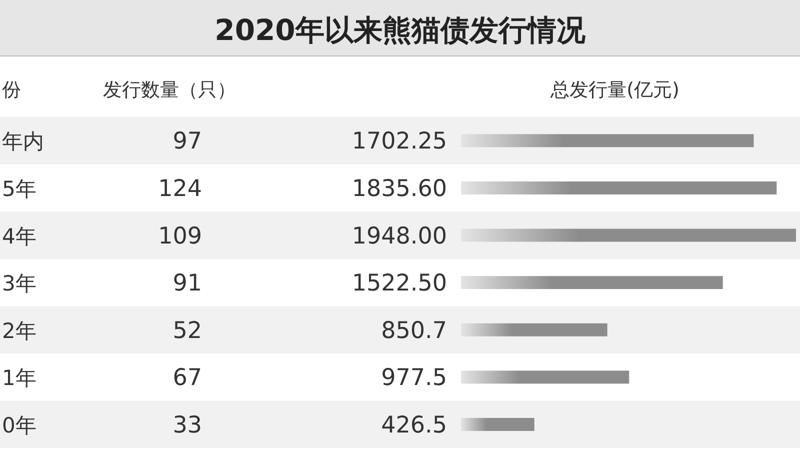 Image resolution: width=800 pixels, height=450 pixels. I want to click on y-tick-label: 4年, so click(19, 236).